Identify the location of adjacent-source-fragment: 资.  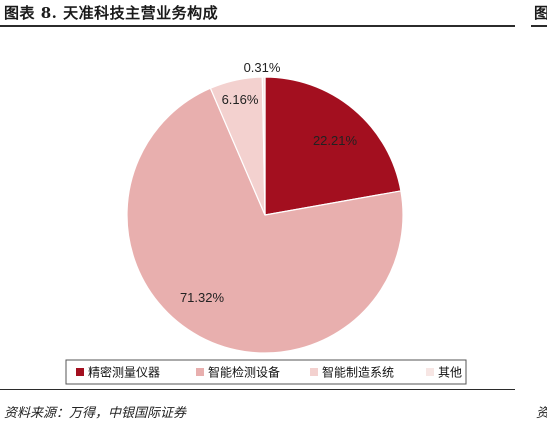
(541, 411).